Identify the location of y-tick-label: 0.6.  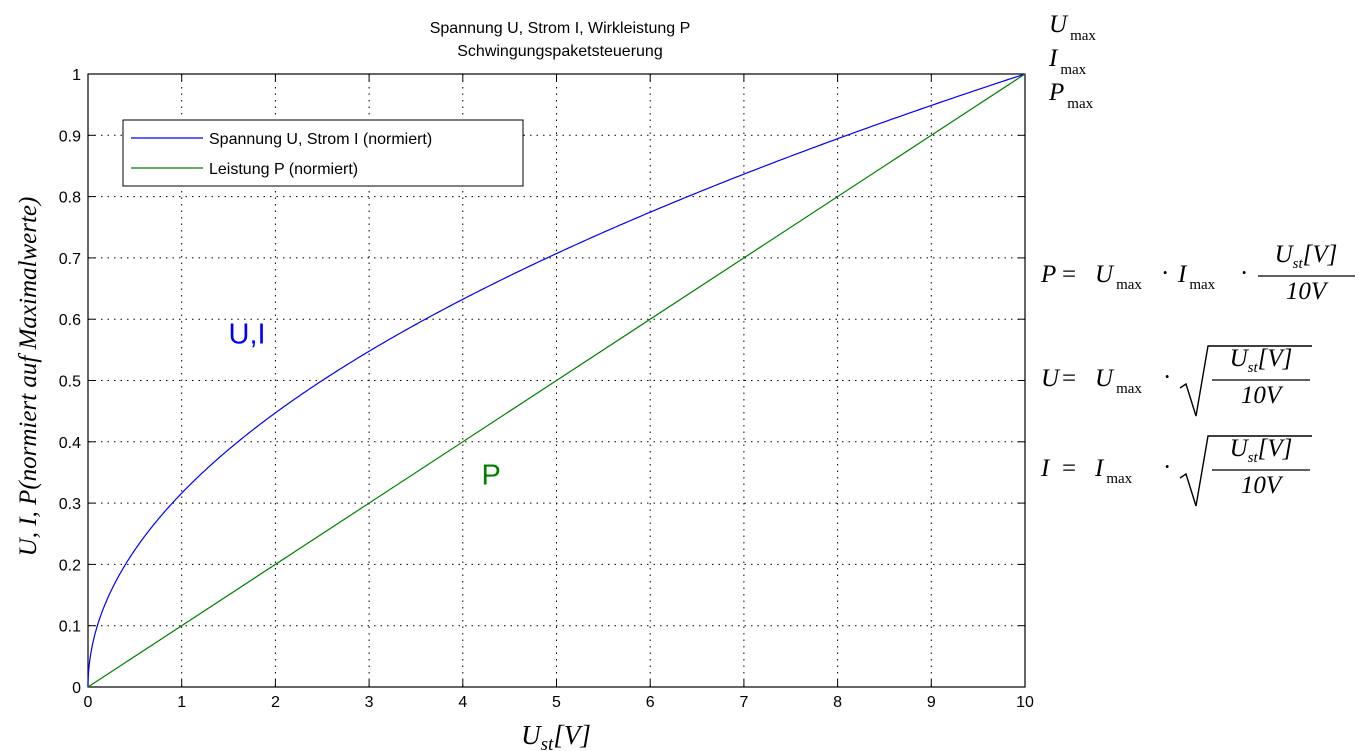
(70, 320).